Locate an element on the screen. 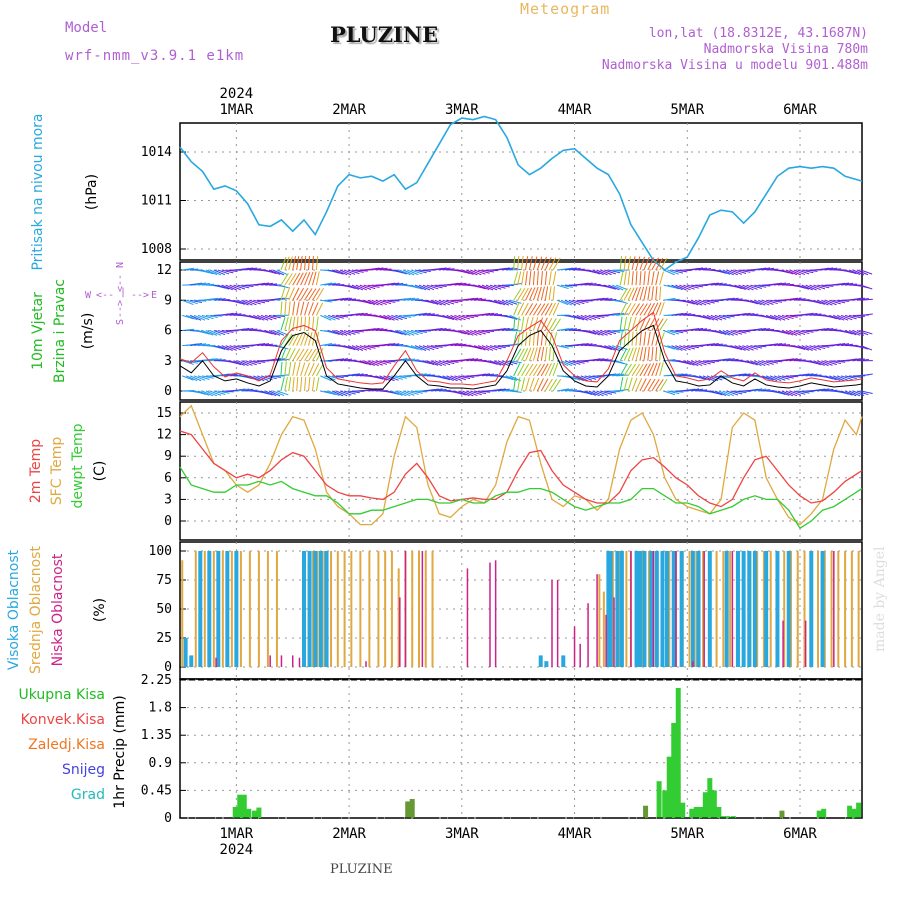 This screenshot has height=900, width=900. dewpt-line is located at coordinates (521, 498).